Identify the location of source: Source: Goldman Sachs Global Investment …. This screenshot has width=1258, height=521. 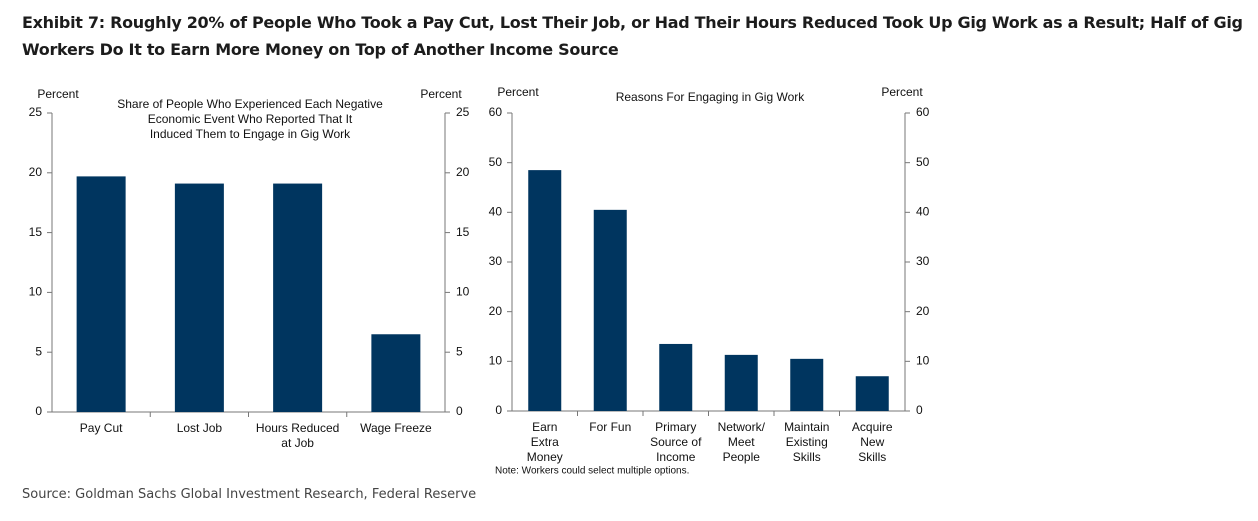
(249, 494).